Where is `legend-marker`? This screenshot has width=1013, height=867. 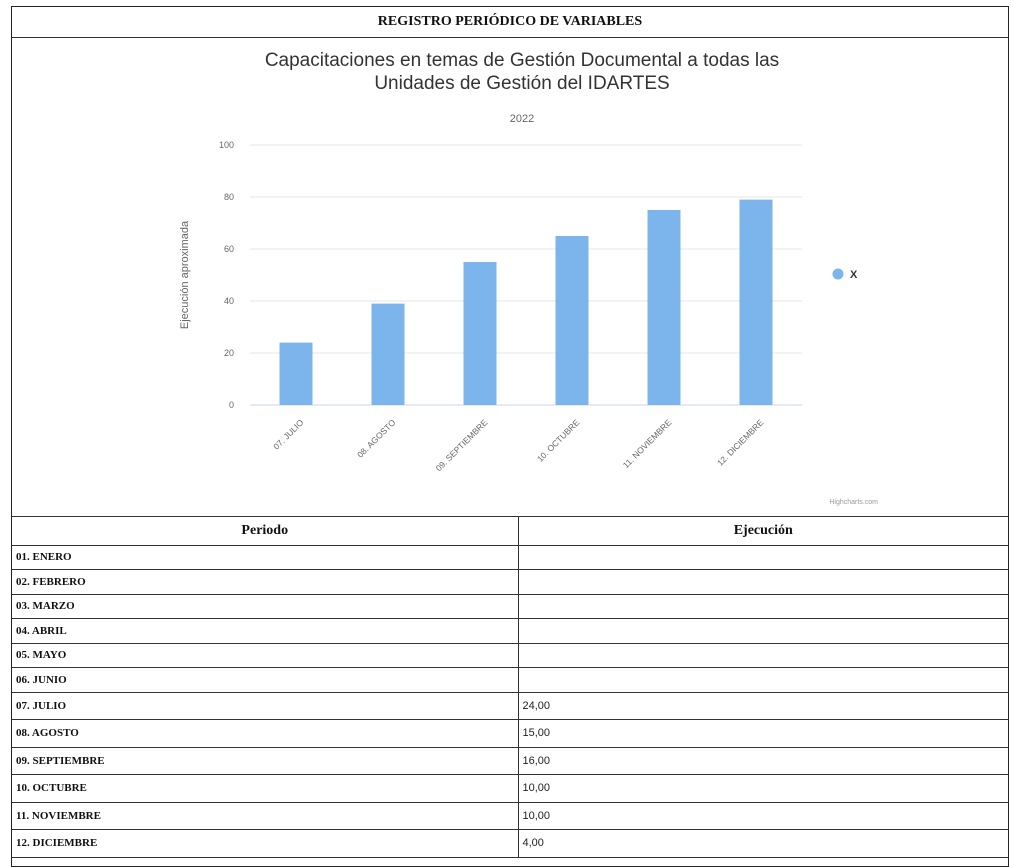
legend-marker is located at coordinates (838, 274).